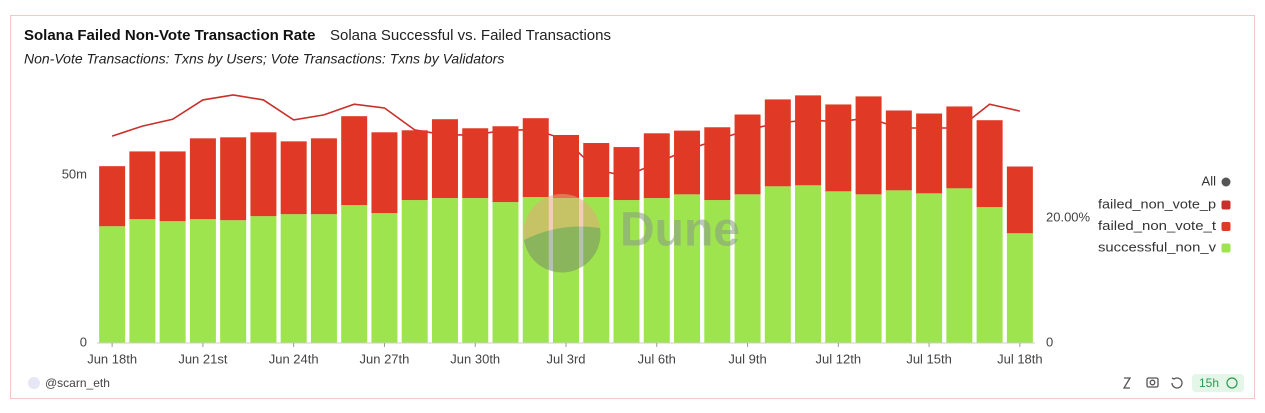 The height and width of the screenshot is (413, 1265). I want to click on y-tick-label: 50m, so click(74, 174).